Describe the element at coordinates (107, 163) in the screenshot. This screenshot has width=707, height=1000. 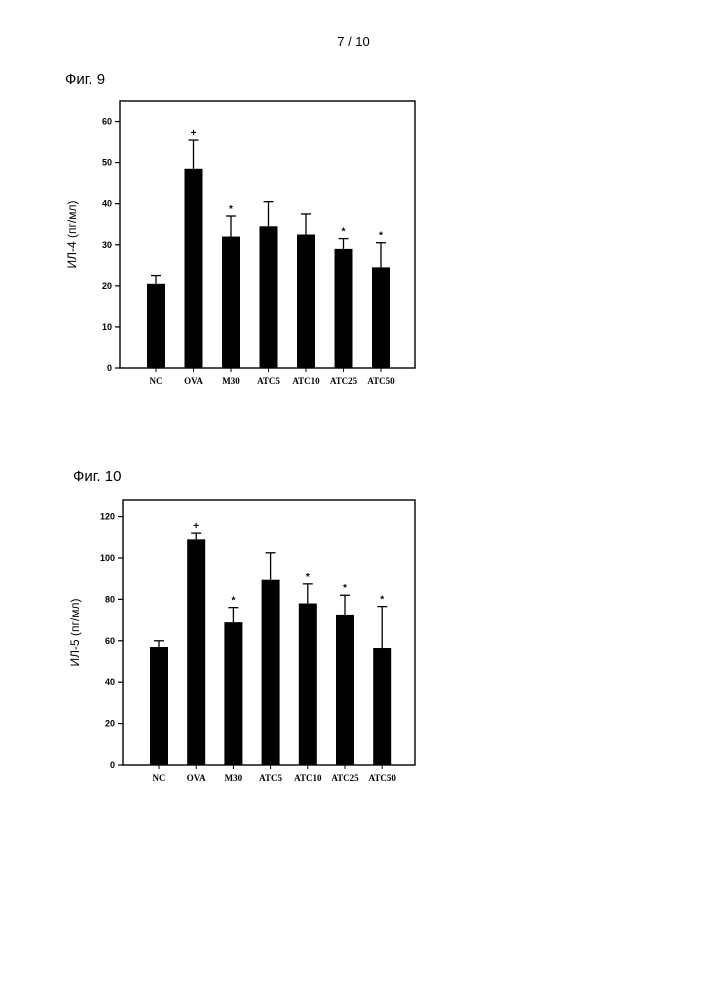
I see `y-tick-label: 50` at that location.